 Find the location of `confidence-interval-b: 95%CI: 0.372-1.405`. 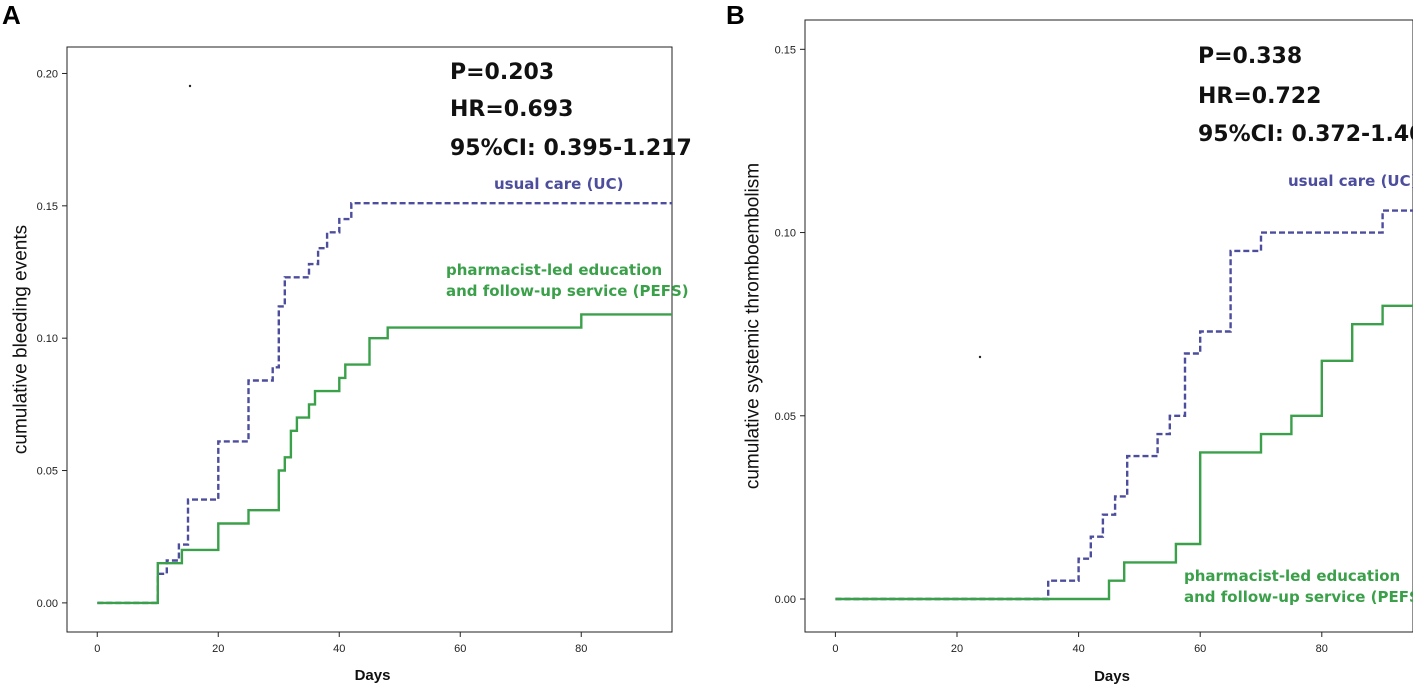

confidence-interval-b: 95%CI: 0.372-1.405 is located at coordinates (1305, 134).